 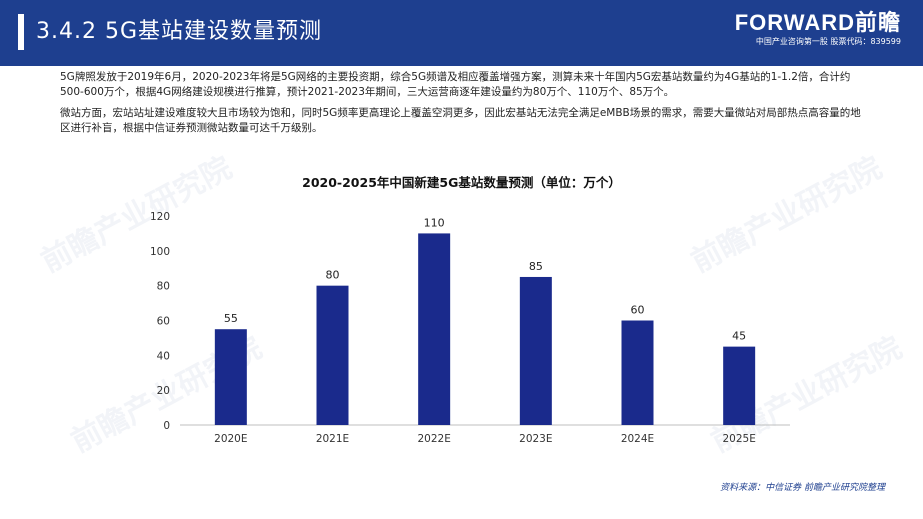 I want to click on data-label-2022E: 110, so click(x=434, y=222).